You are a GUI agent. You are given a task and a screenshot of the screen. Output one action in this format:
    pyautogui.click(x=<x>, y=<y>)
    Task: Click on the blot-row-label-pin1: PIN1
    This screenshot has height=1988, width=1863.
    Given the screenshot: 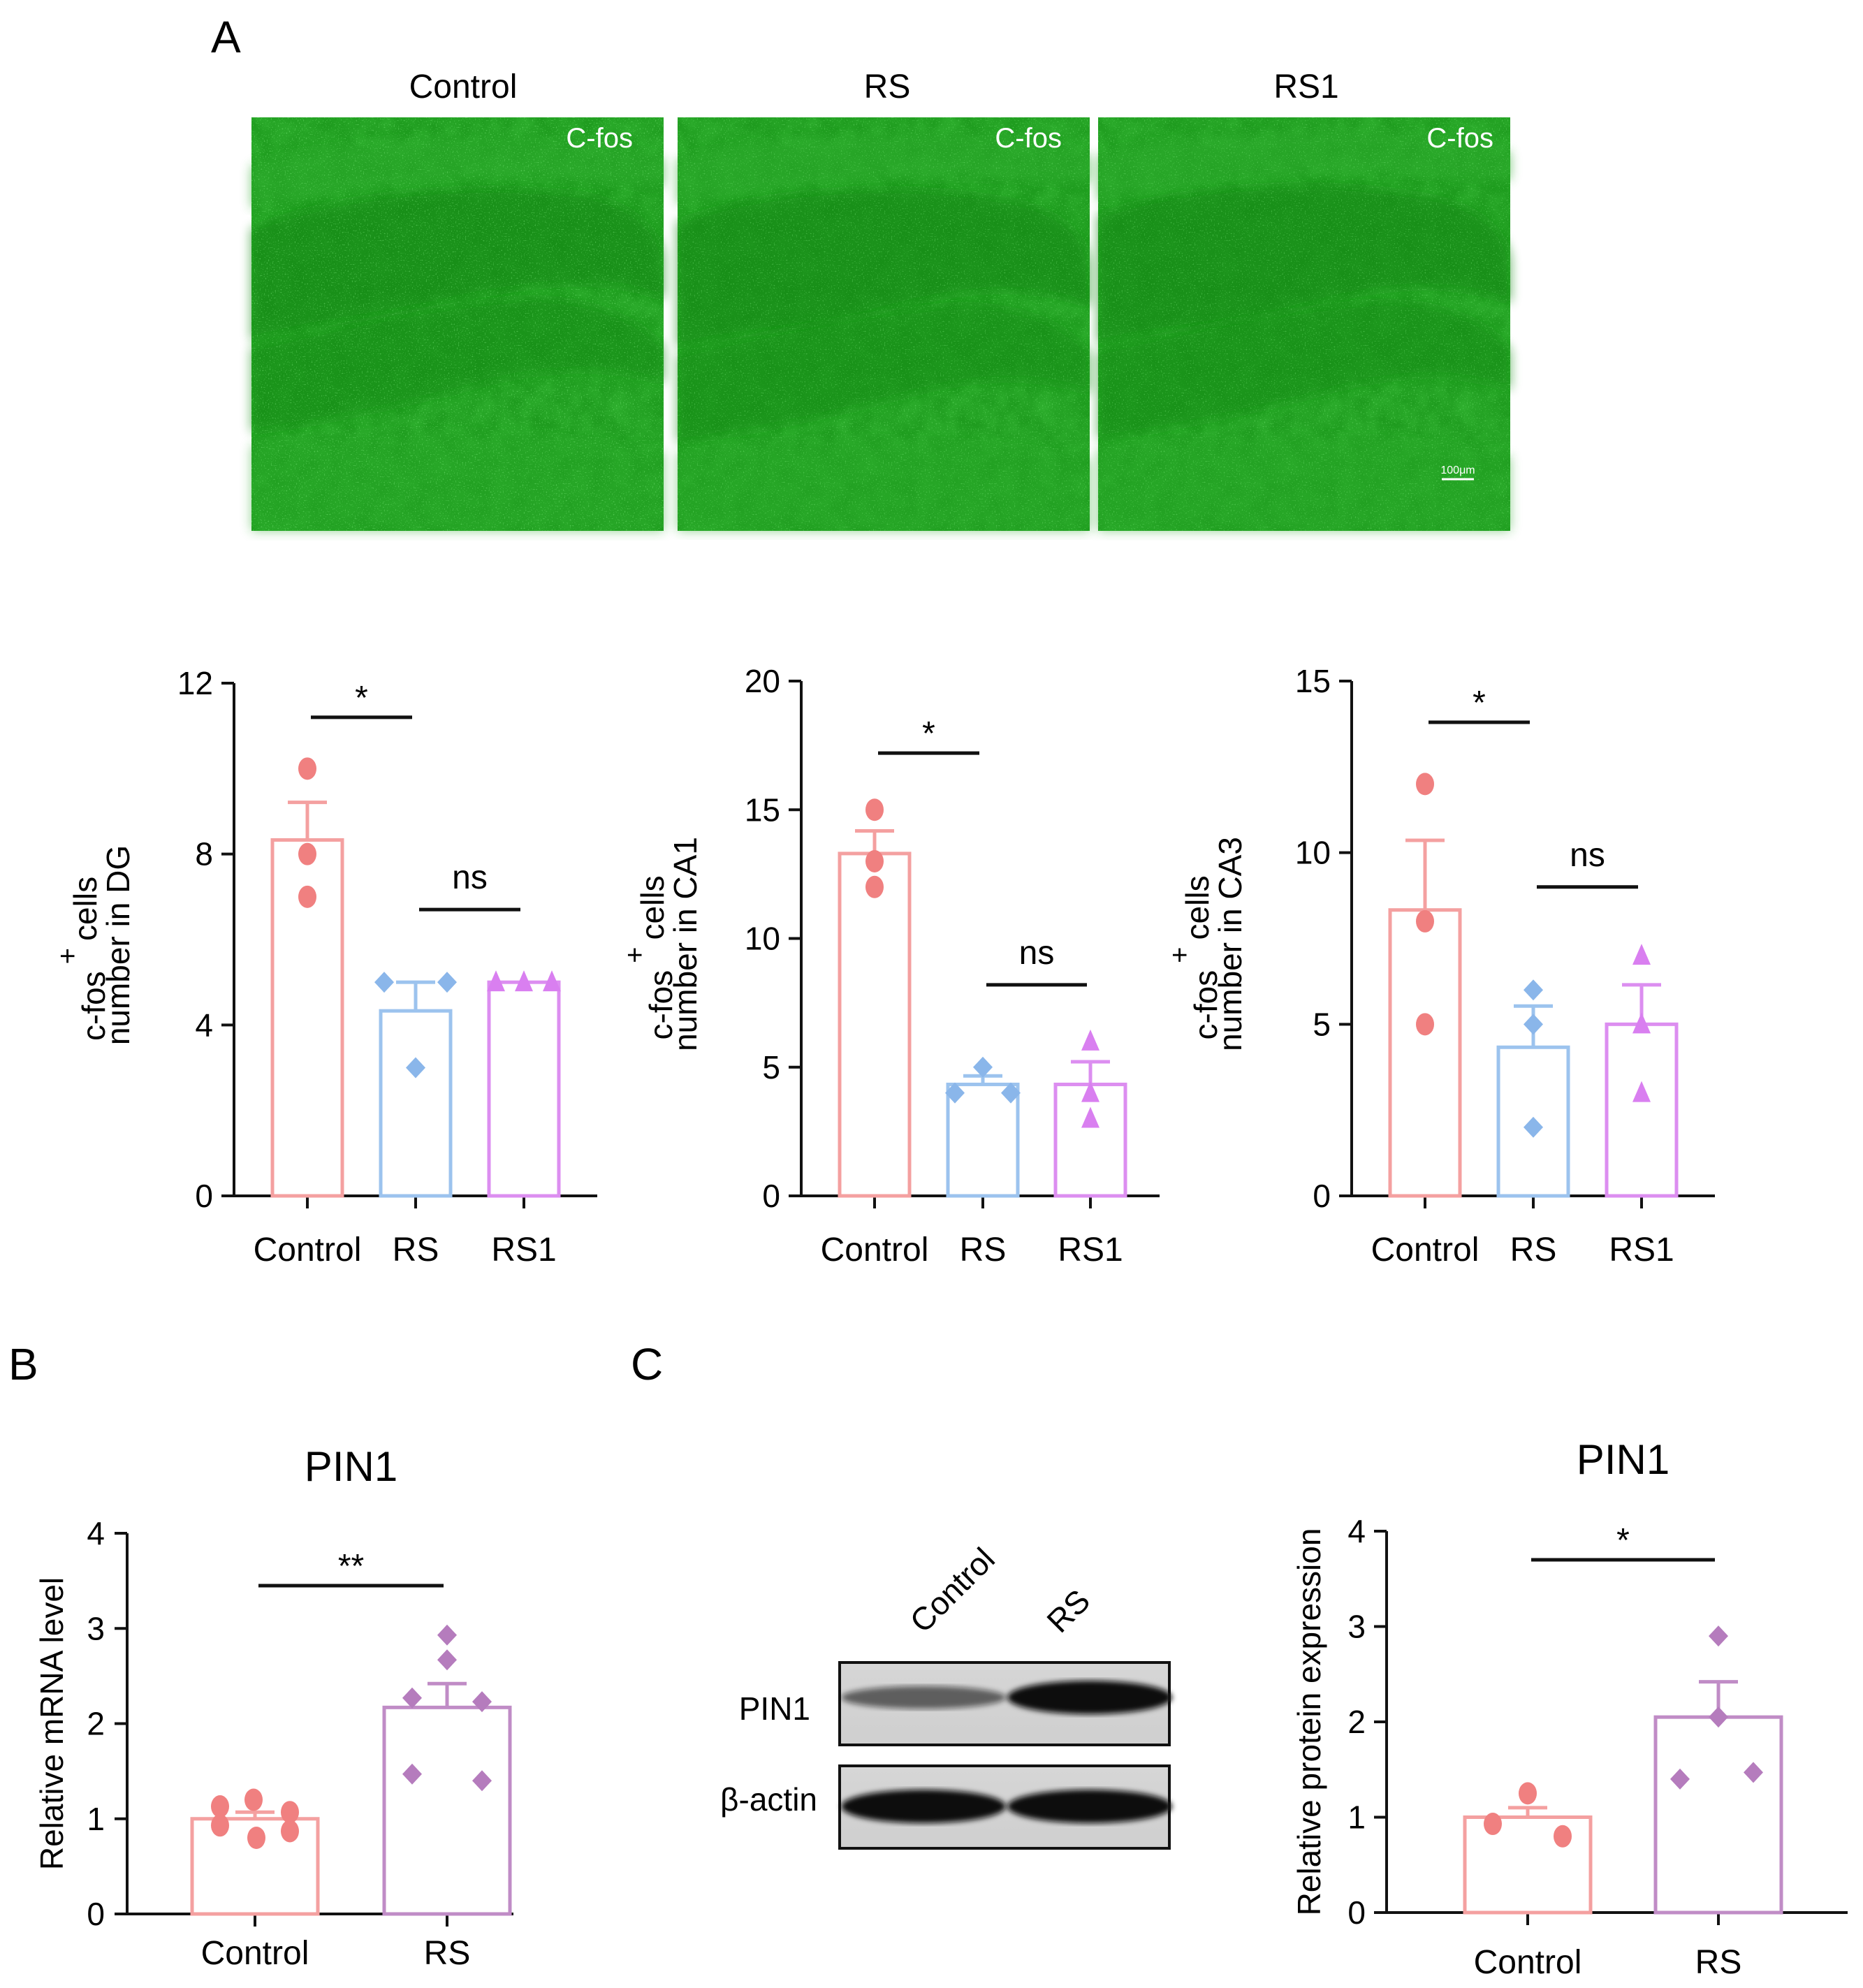 What is the action you would take?
    pyautogui.click(x=775, y=1708)
    